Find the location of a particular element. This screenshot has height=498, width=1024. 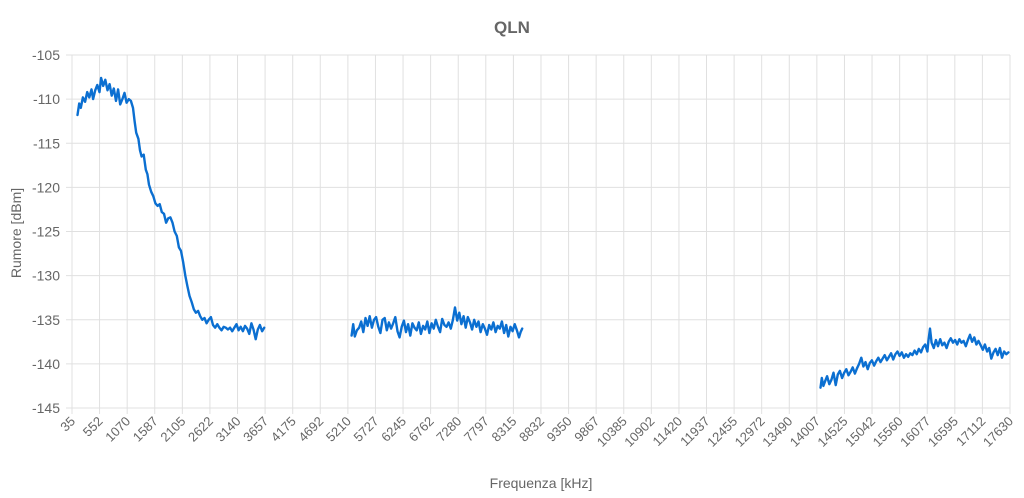

x-tick-label: 10385 is located at coordinates (612, 432).